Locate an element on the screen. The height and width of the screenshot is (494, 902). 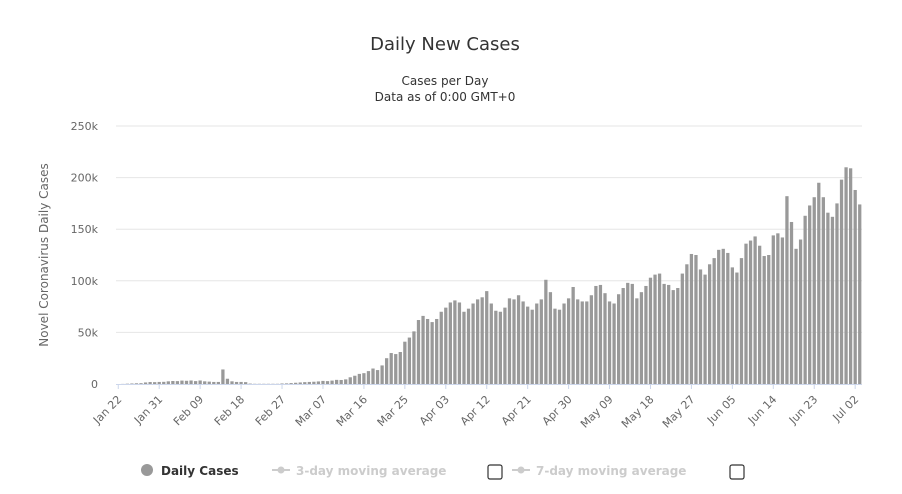
3-day-moving-average-checkbox is located at coordinates (495, 472).